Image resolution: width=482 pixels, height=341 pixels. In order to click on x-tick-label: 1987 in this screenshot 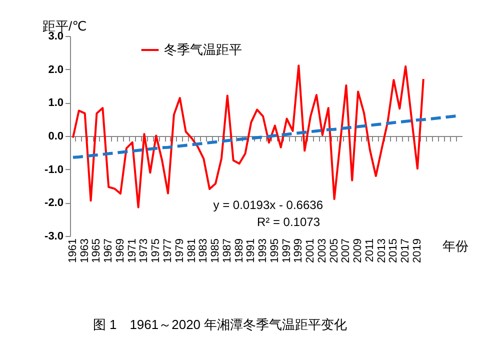, I will do `click(227, 250)`.